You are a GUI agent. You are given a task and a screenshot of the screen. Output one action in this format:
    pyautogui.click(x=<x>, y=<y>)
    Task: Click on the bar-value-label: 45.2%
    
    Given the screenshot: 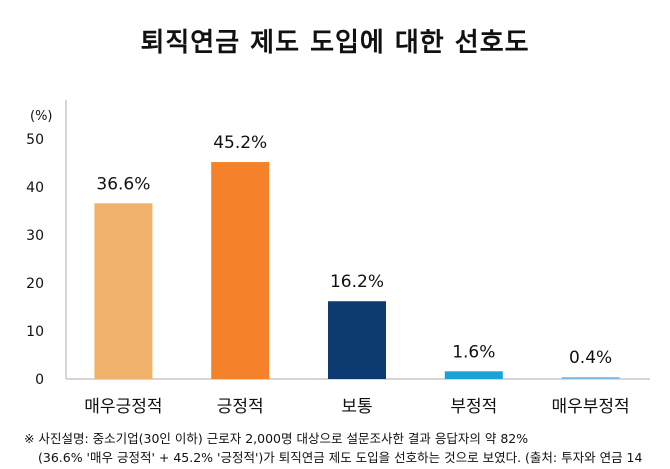 What is the action you would take?
    pyautogui.click(x=240, y=143)
    